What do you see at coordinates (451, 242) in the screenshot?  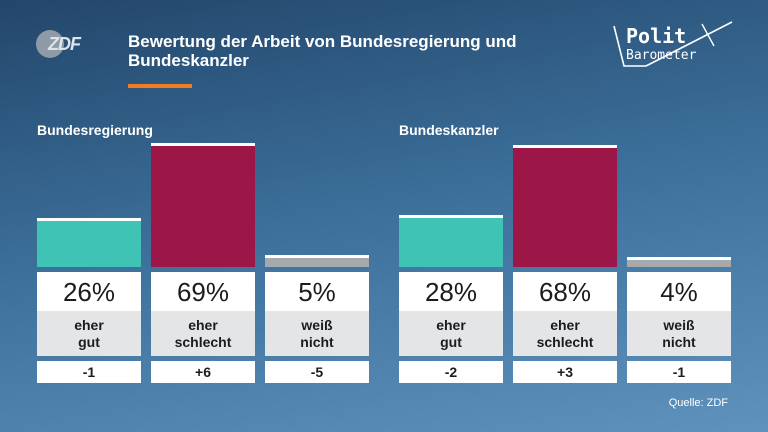 I see `bar-1-eher-gut` at bounding box center [451, 242].